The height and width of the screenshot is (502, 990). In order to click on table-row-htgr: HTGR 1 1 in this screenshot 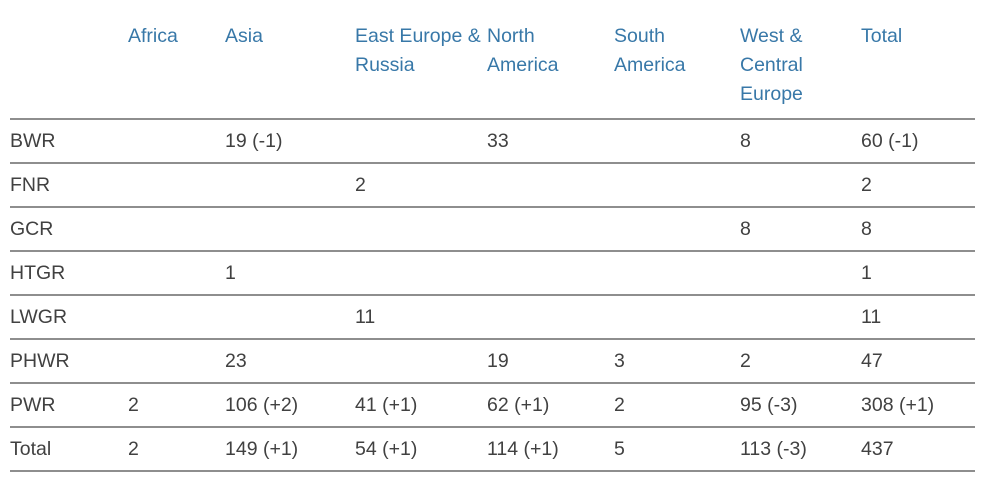, I will do `click(492, 273)`.